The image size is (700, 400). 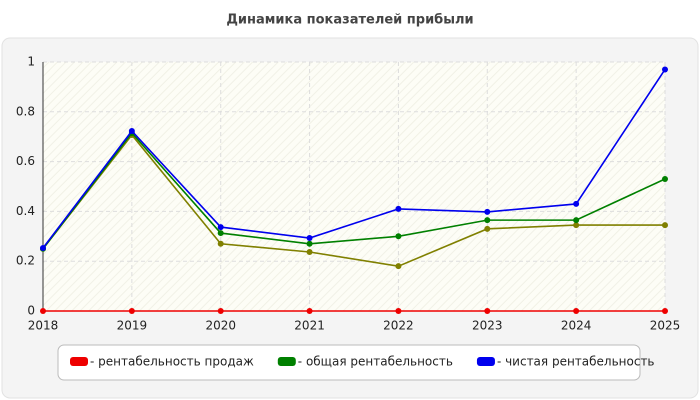 What do you see at coordinates (25, 111) in the screenshot?
I see `y-tick-label: 0.8` at bounding box center [25, 111].